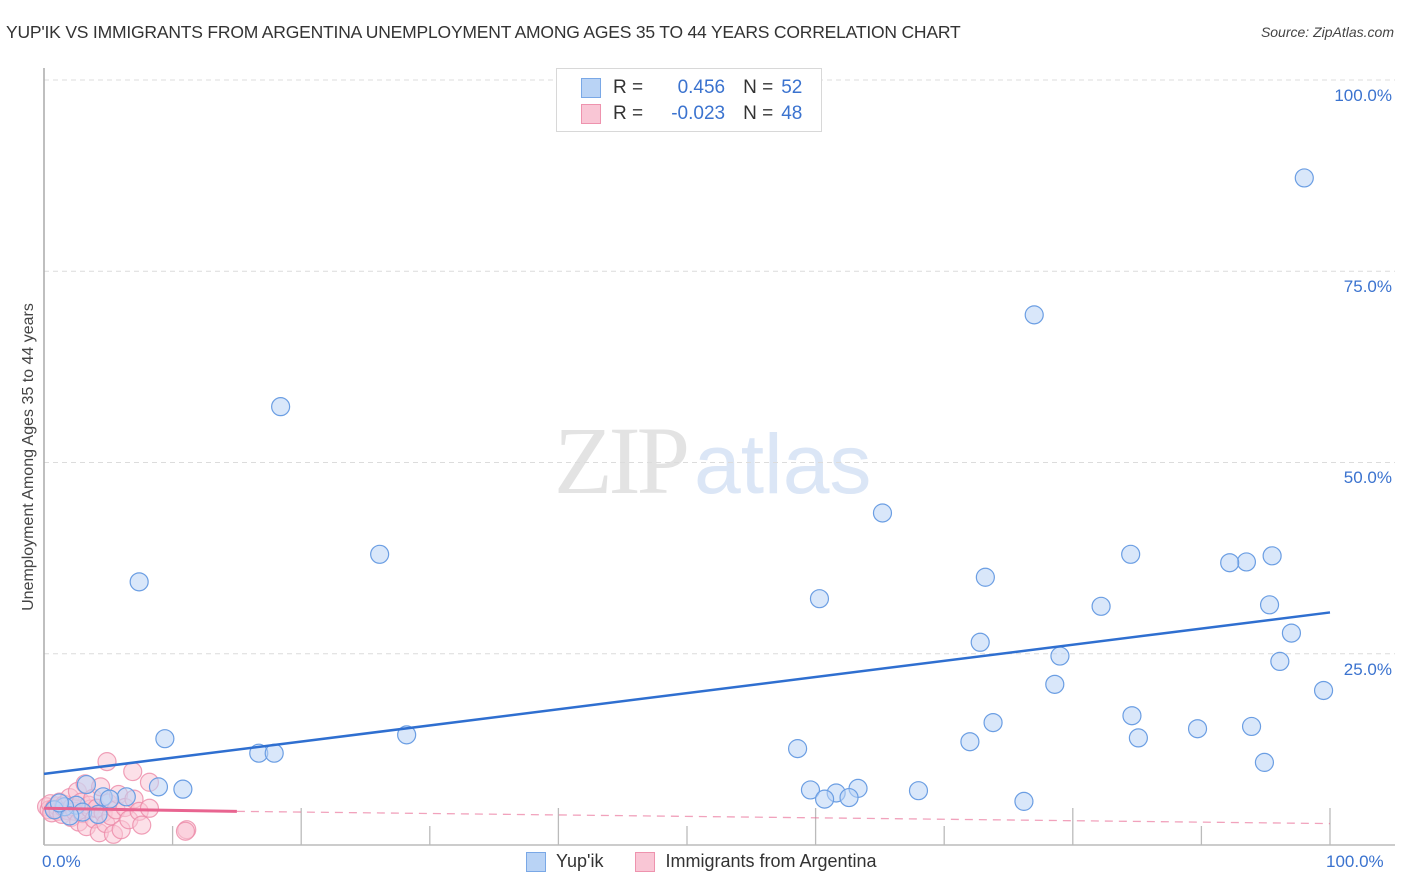  Describe the element at coordinates (1363, 95) in the screenshot. I see `y-tick-100: 100.0%` at that location.